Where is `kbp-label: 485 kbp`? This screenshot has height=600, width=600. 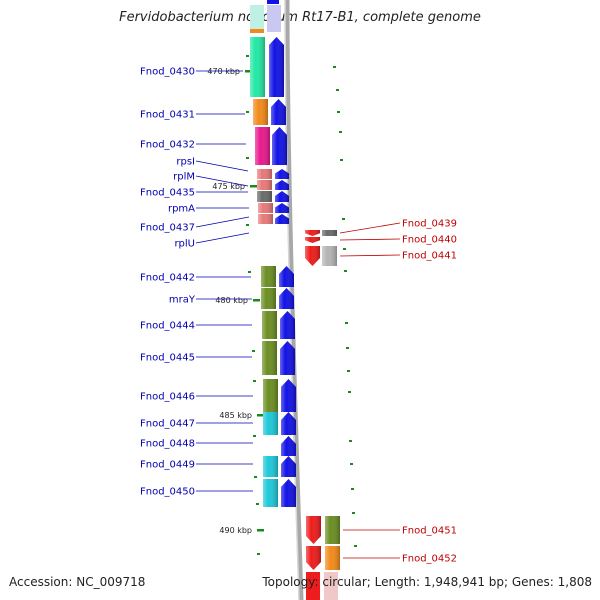
kbp-label: 485 kbp is located at coordinates (235, 415).